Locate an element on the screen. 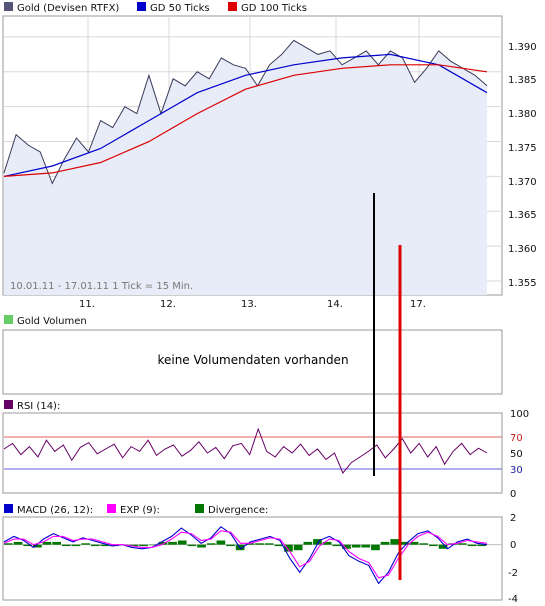 This screenshot has height=606, width=545. legend-swatch-macd is located at coordinates (8, 508).